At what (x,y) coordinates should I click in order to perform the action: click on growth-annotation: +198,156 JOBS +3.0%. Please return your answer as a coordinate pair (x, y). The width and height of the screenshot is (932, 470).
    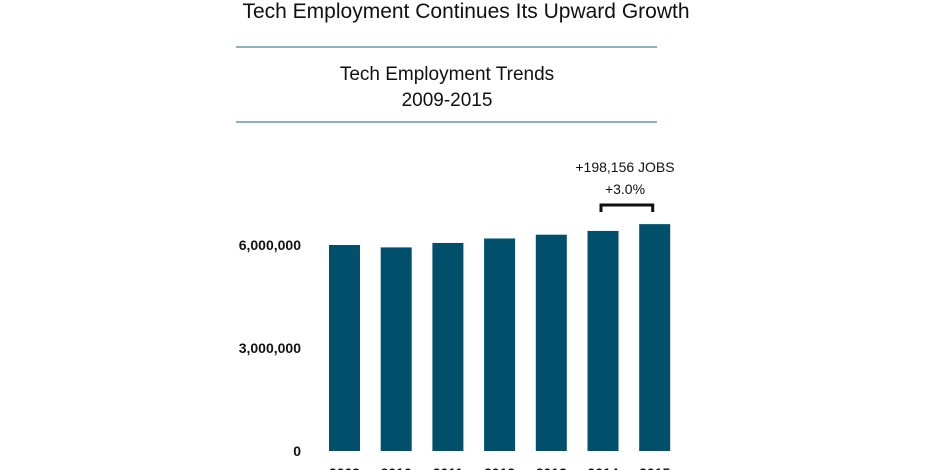
    Looking at the image, I should click on (625, 185).